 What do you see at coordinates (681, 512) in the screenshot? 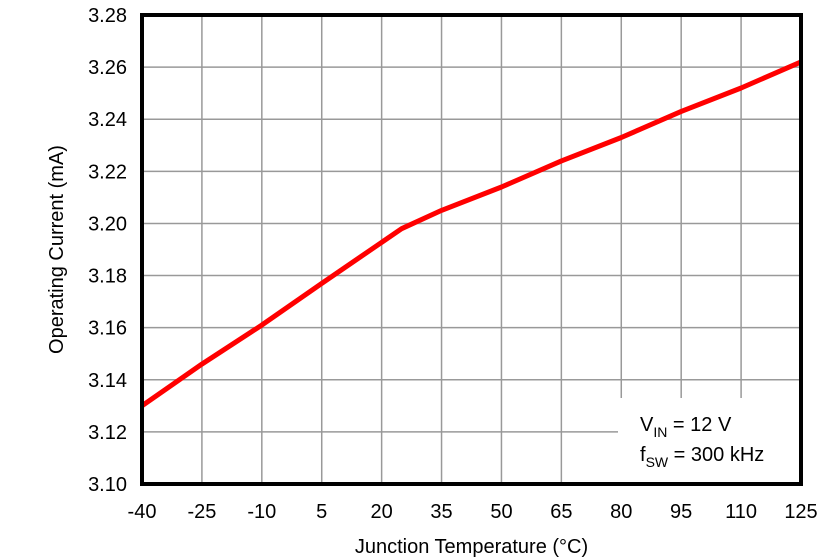
I see `x-tick-label: 95` at bounding box center [681, 512].